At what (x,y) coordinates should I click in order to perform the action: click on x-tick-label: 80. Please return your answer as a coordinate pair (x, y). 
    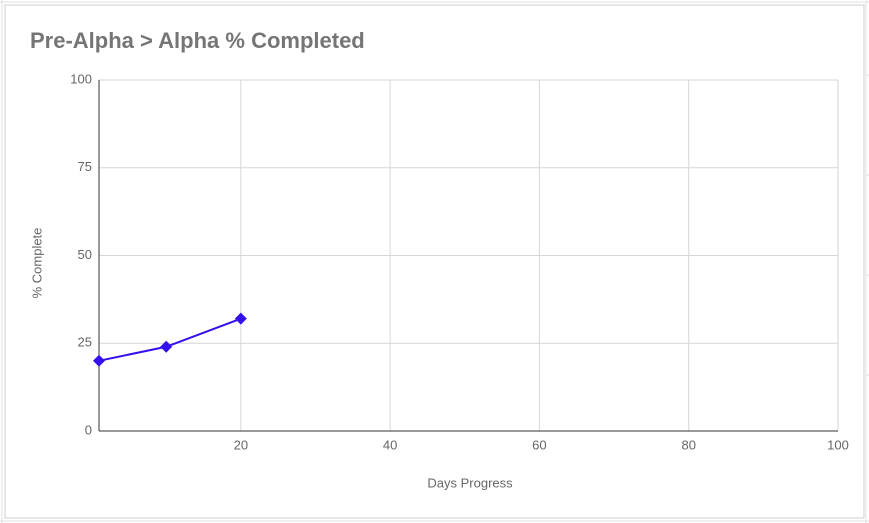
    Looking at the image, I should click on (688, 444).